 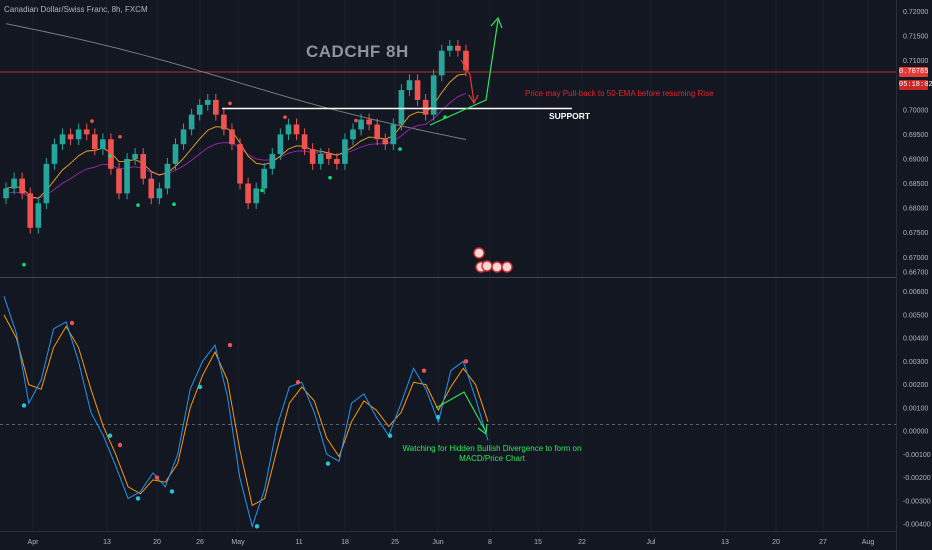 I want to click on macd-tick-label: -0.00200, so click(x=917, y=478).